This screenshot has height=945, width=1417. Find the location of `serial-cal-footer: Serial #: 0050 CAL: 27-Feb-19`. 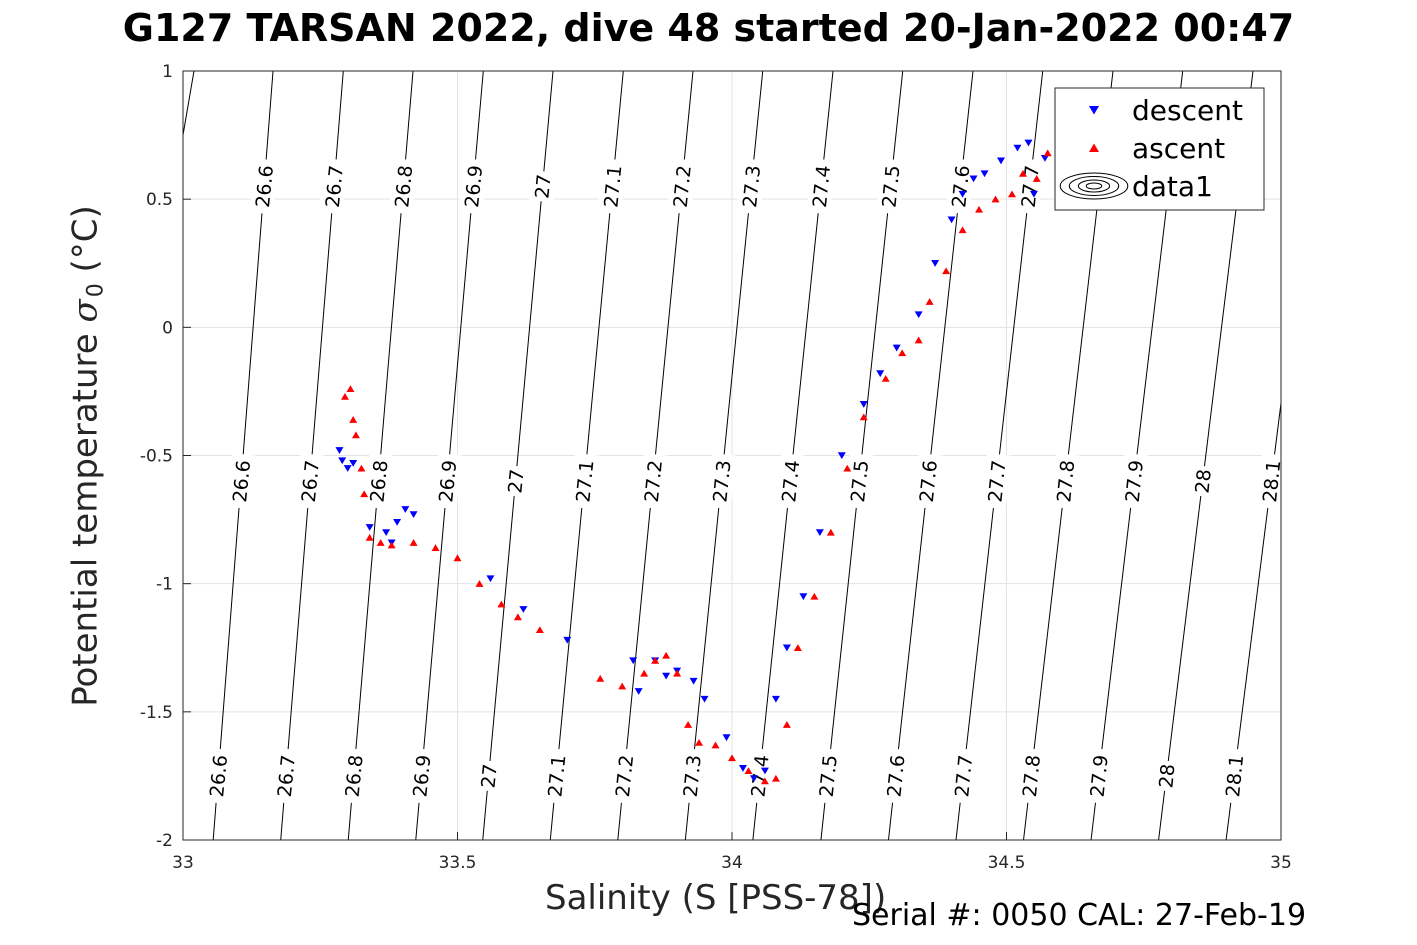

serial-cal-footer: Serial #: 0050 CAL: 27-Feb-19 is located at coordinates (1079, 915).